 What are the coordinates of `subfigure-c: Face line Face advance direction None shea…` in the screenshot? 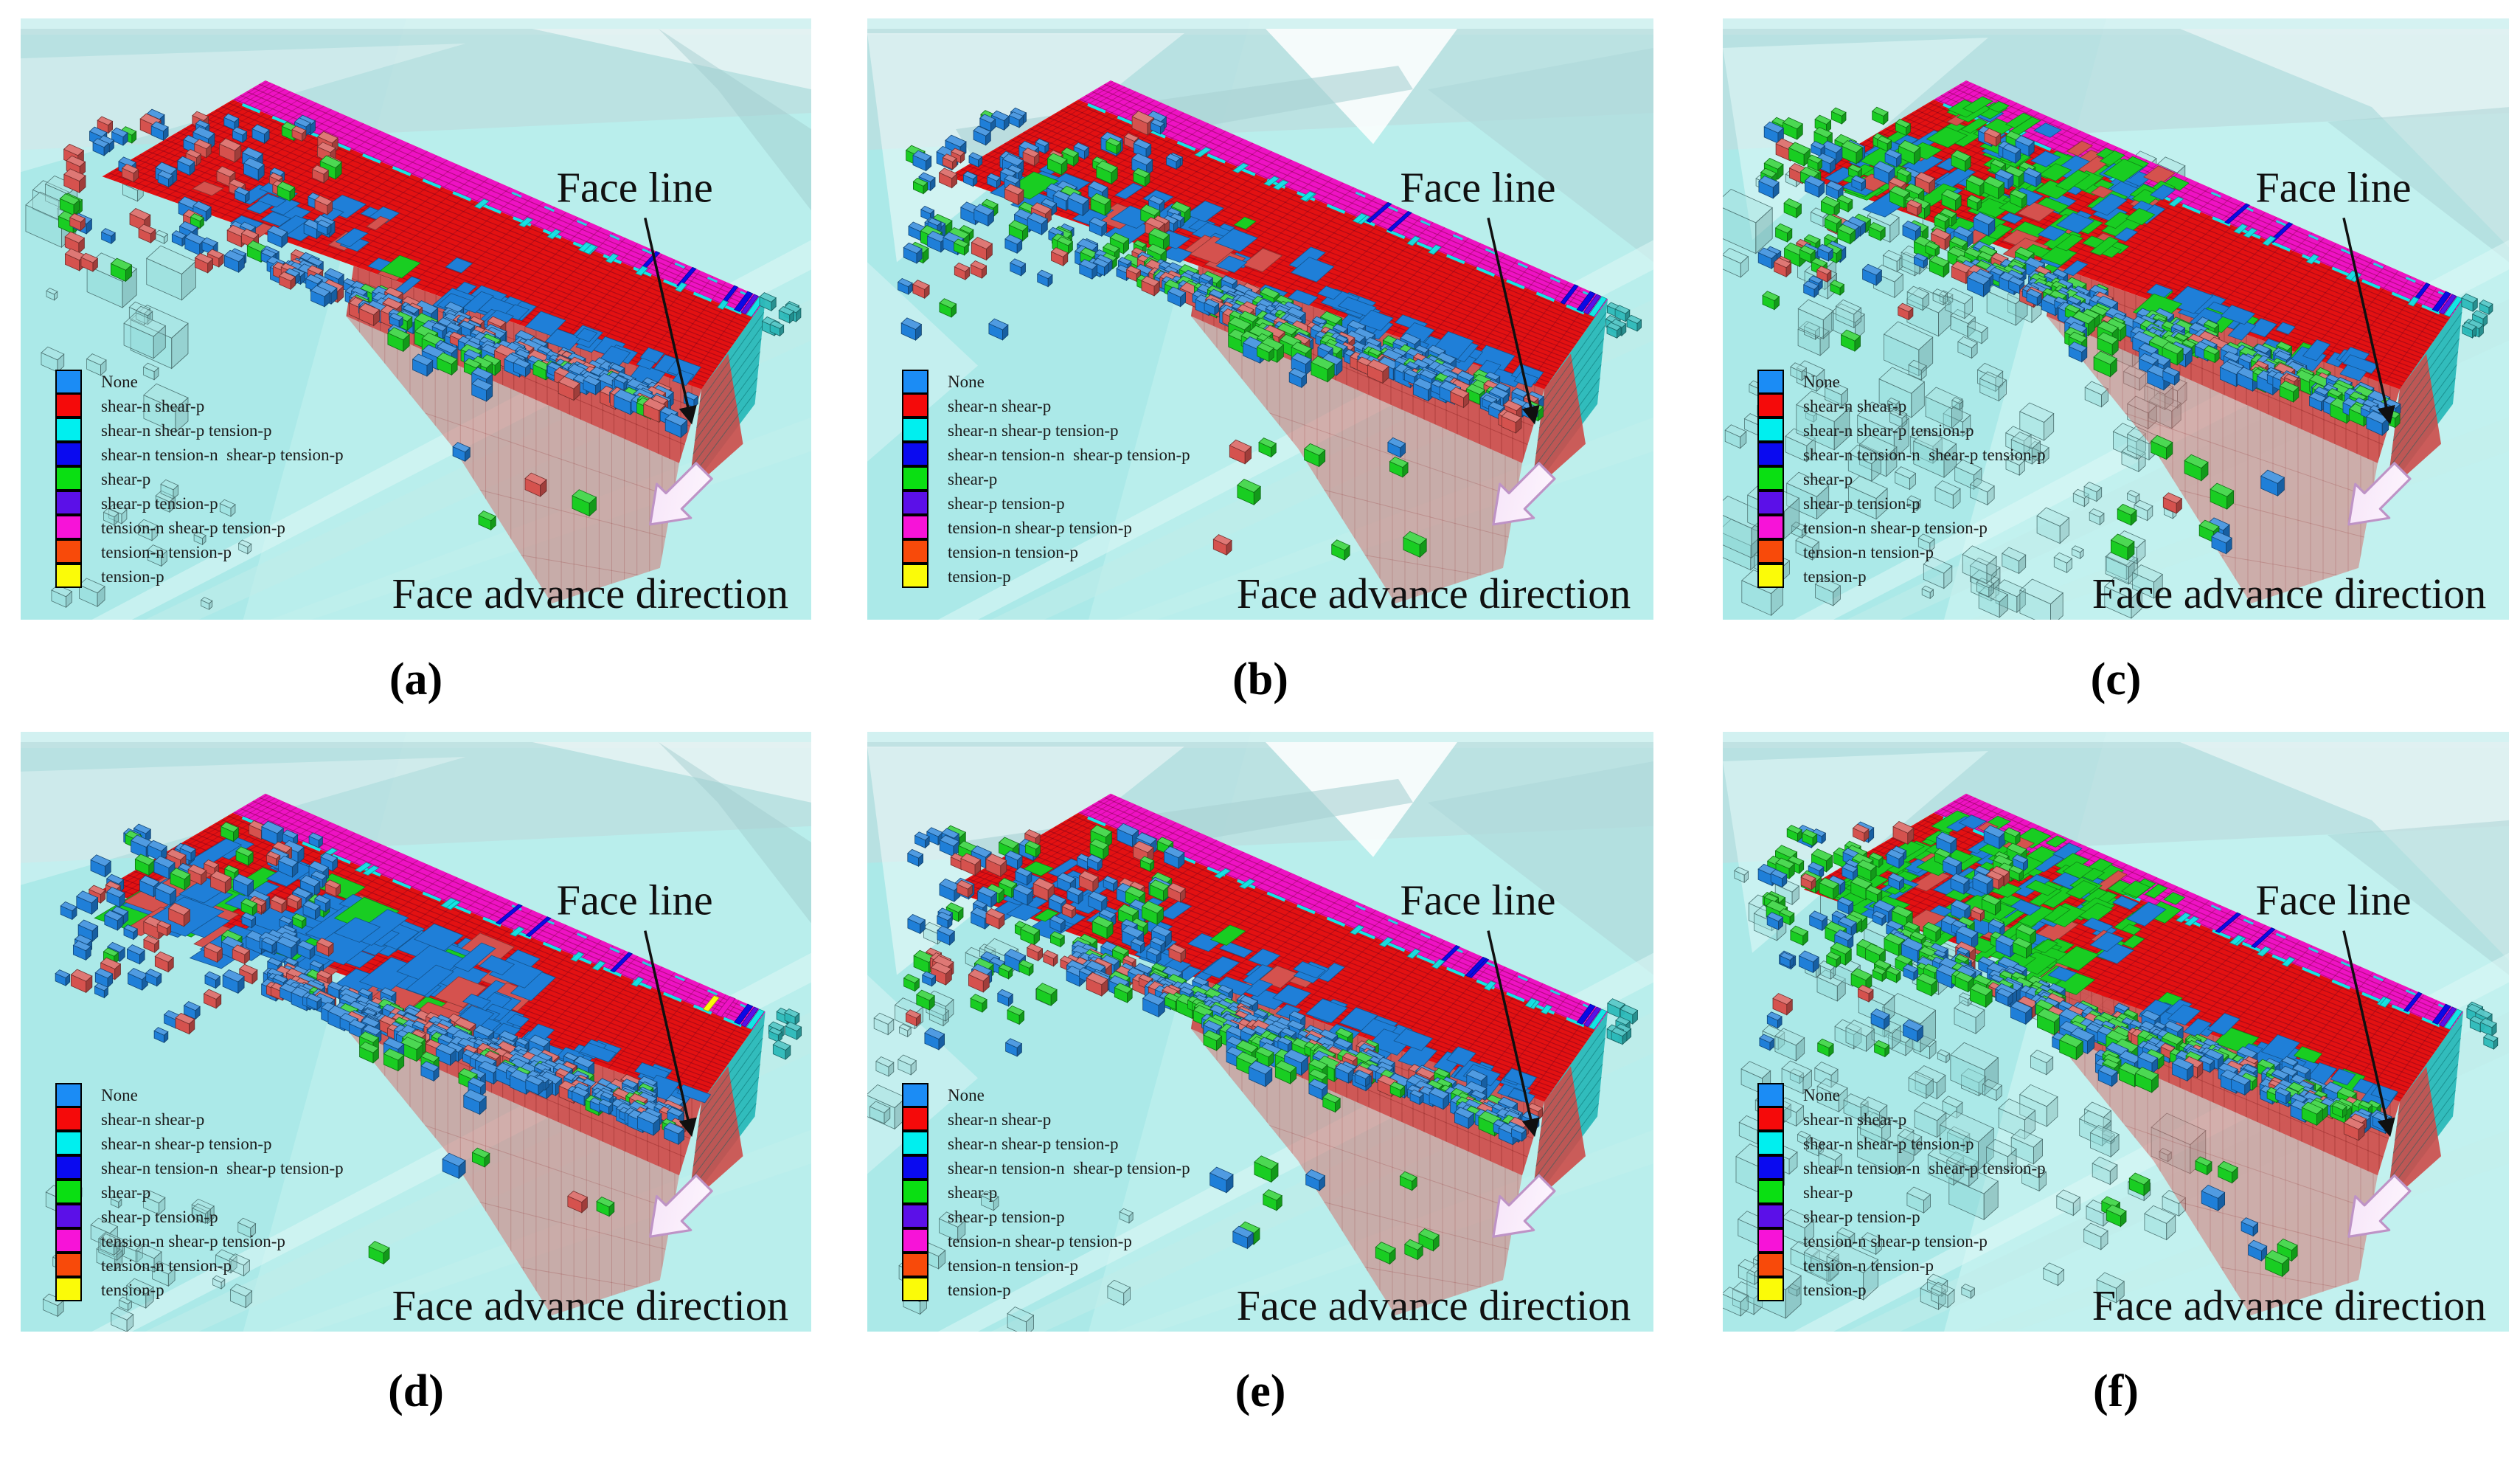 It's located at (2116, 361).